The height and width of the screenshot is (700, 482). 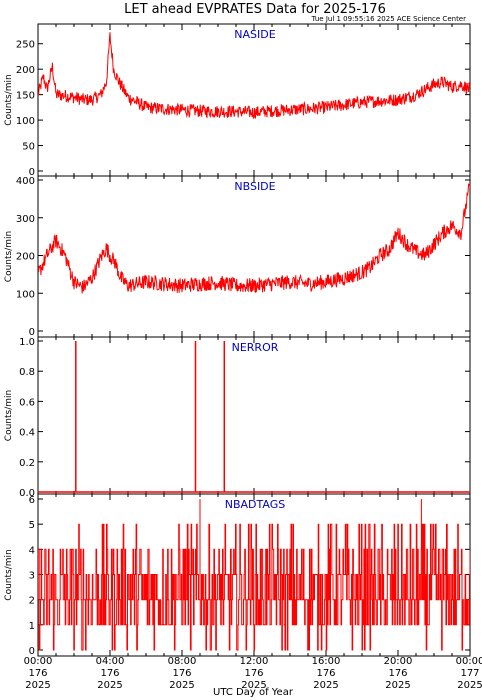 What do you see at coordinates (27, 402) in the screenshot?
I see `y-tick-label: 0.6` at bounding box center [27, 402].